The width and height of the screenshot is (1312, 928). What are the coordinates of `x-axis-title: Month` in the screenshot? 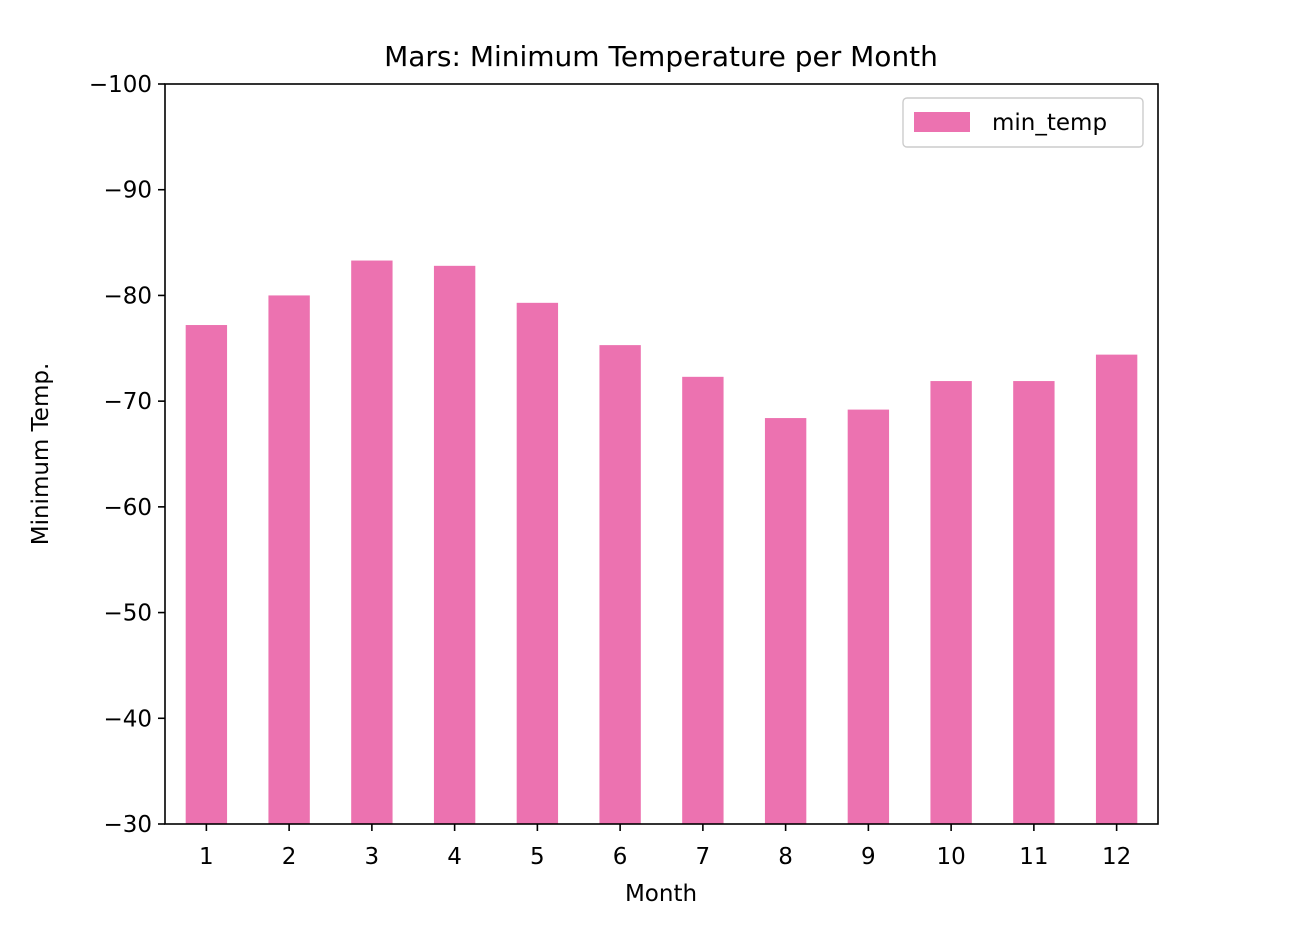 It's located at (661, 894).